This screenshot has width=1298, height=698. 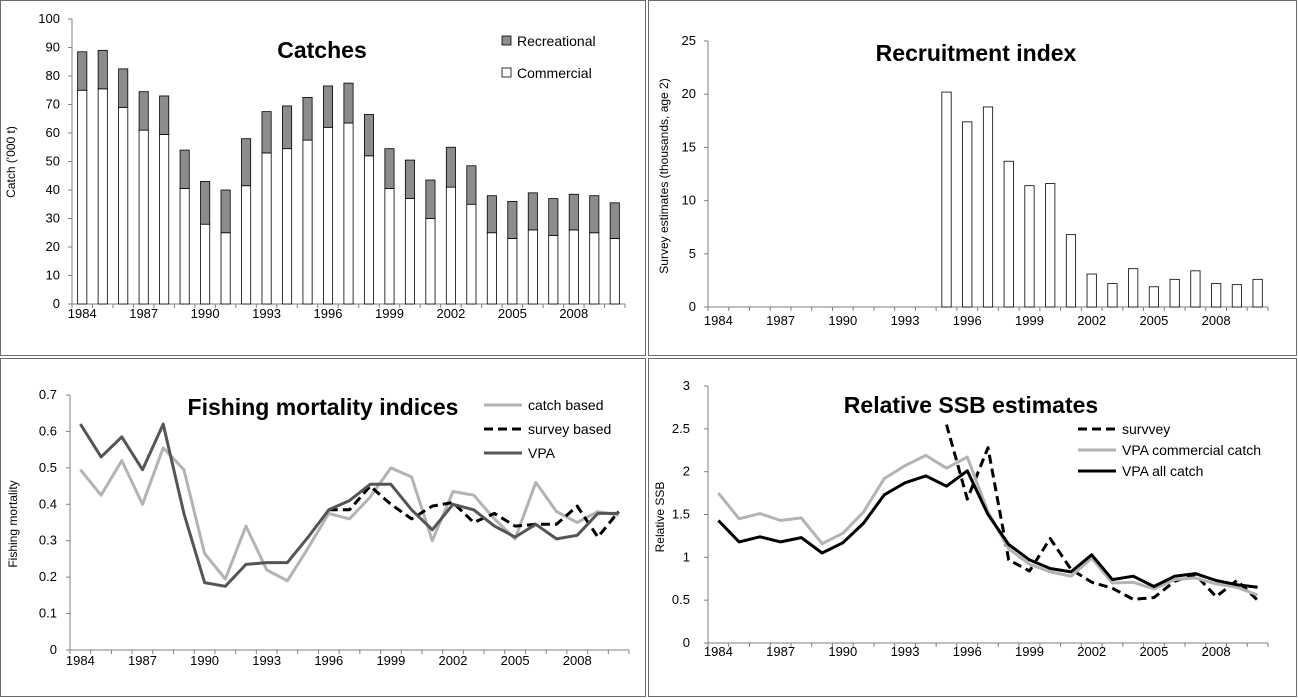 What do you see at coordinates (686, 471) in the screenshot?
I see `y-tick-label: 2` at bounding box center [686, 471].